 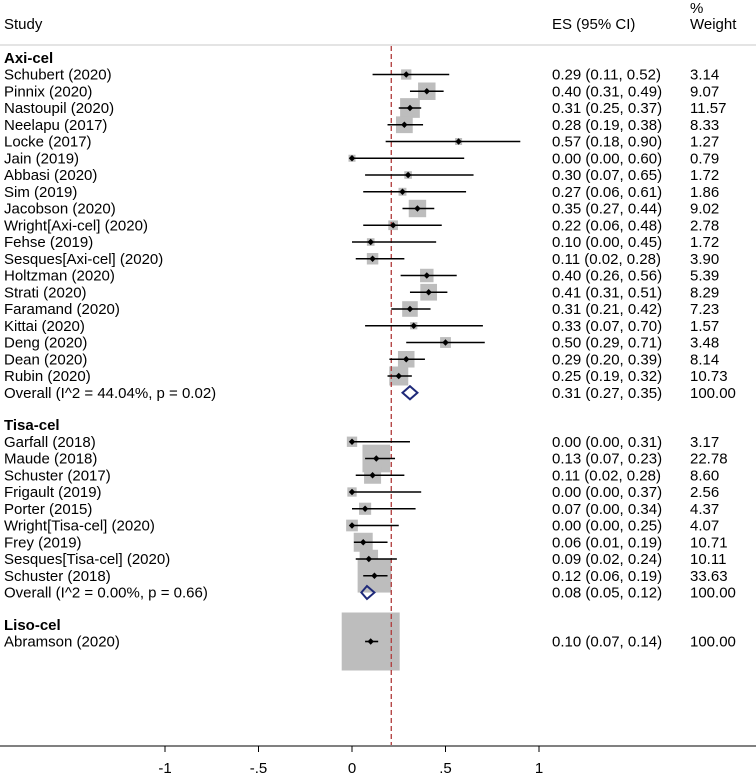 I want to click on study-es-ci: 0.07 (0.00, 0.34), so click(x=607, y=509).